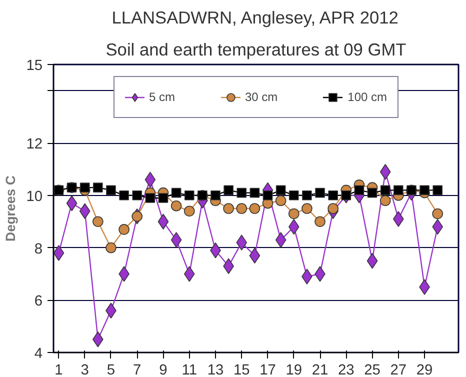  What do you see at coordinates (189, 369) in the screenshot?
I see `x-tick-label: 11` at bounding box center [189, 369].